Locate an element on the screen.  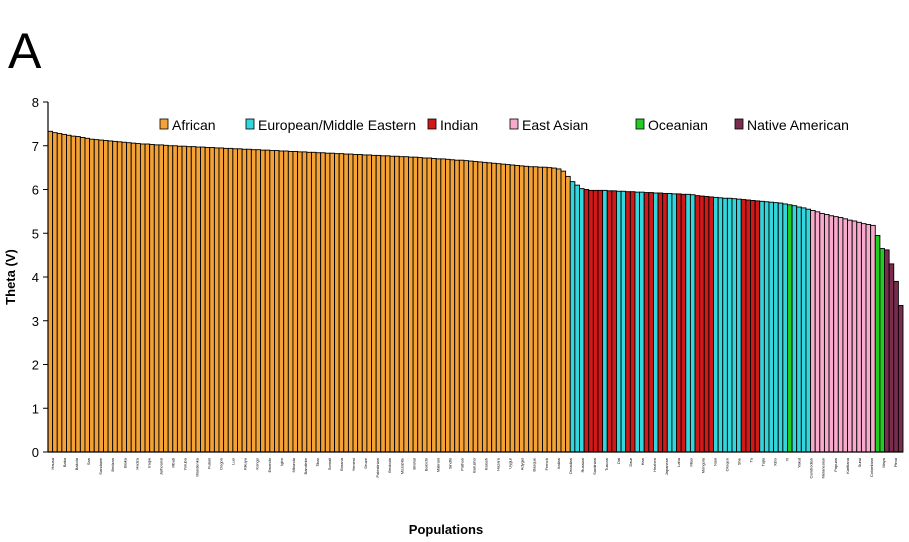
category-label: Dogon is located at coordinates (221, 464).